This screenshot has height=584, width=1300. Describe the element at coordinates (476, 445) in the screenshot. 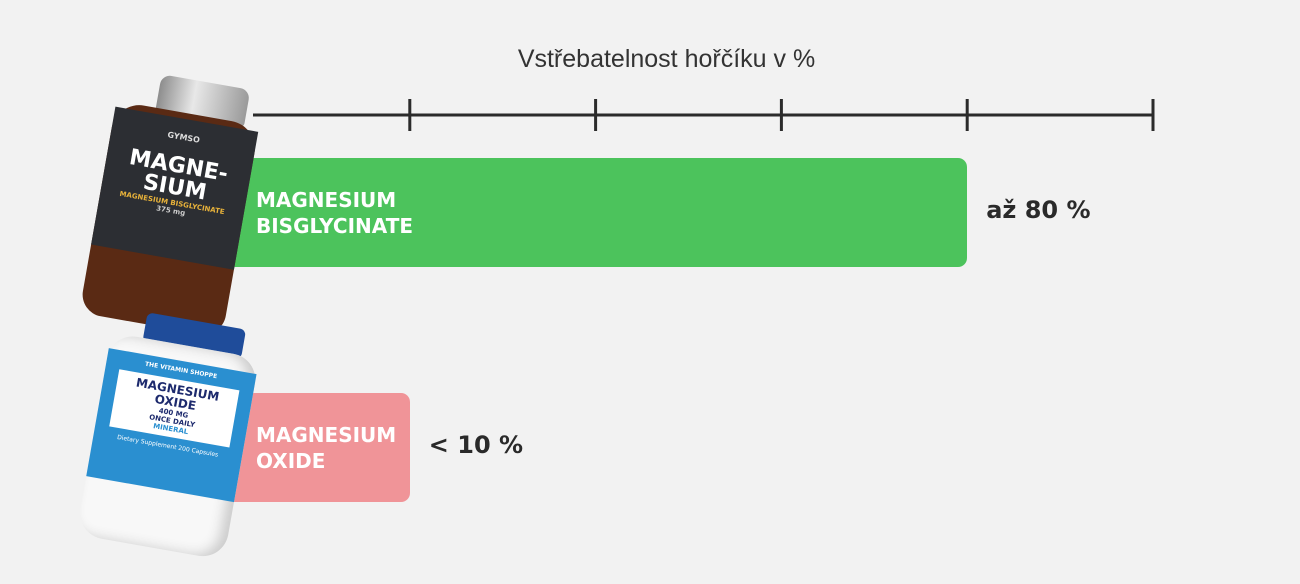

I see `bar-value-label: < 10 %` at that location.